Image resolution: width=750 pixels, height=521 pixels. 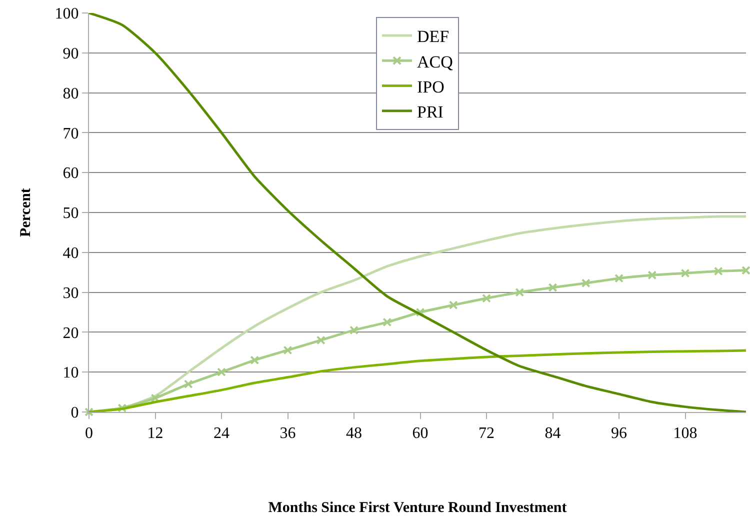 I want to click on x-tick-label: 60, so click(x=420, y=433).